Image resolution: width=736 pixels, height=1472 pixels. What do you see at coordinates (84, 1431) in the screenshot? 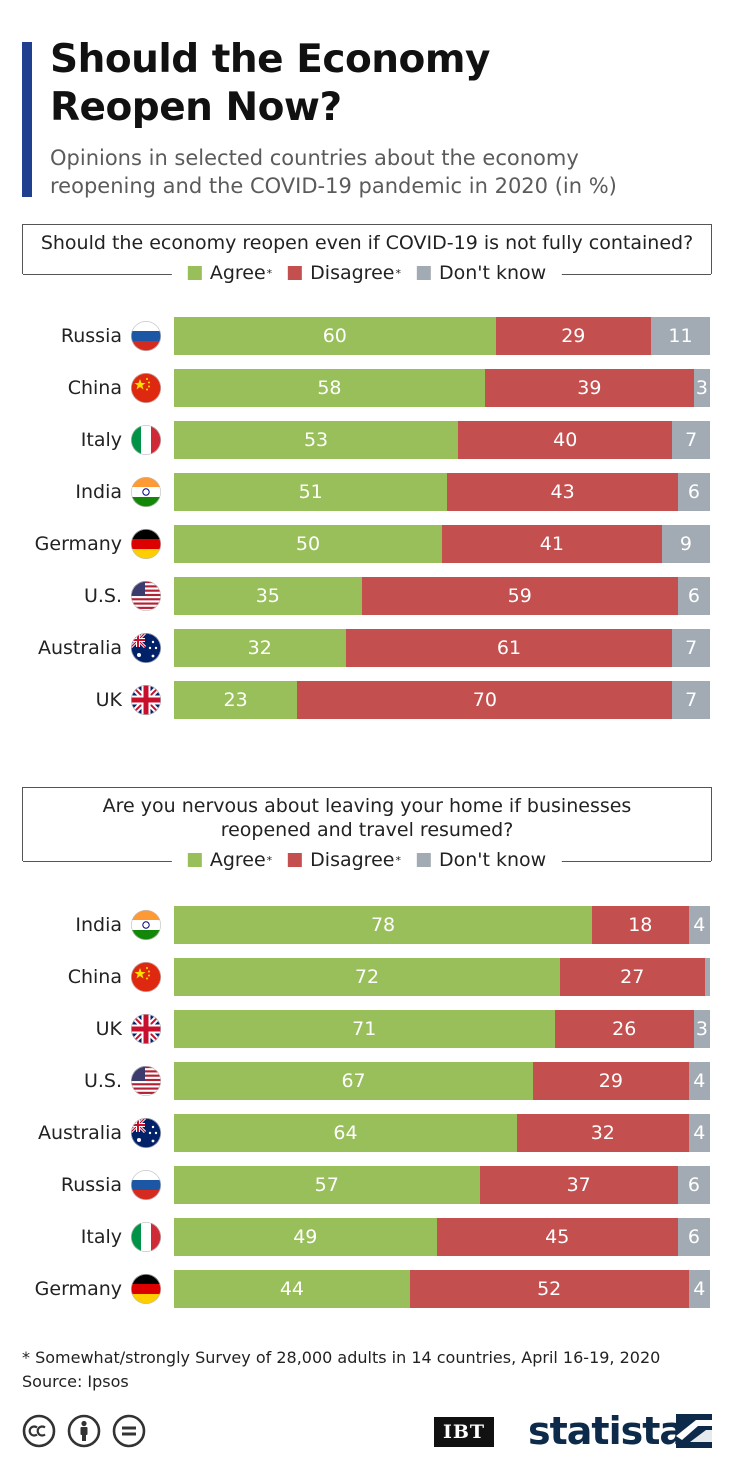
I see `attribution-icon` at bounding box center [84, 1431].